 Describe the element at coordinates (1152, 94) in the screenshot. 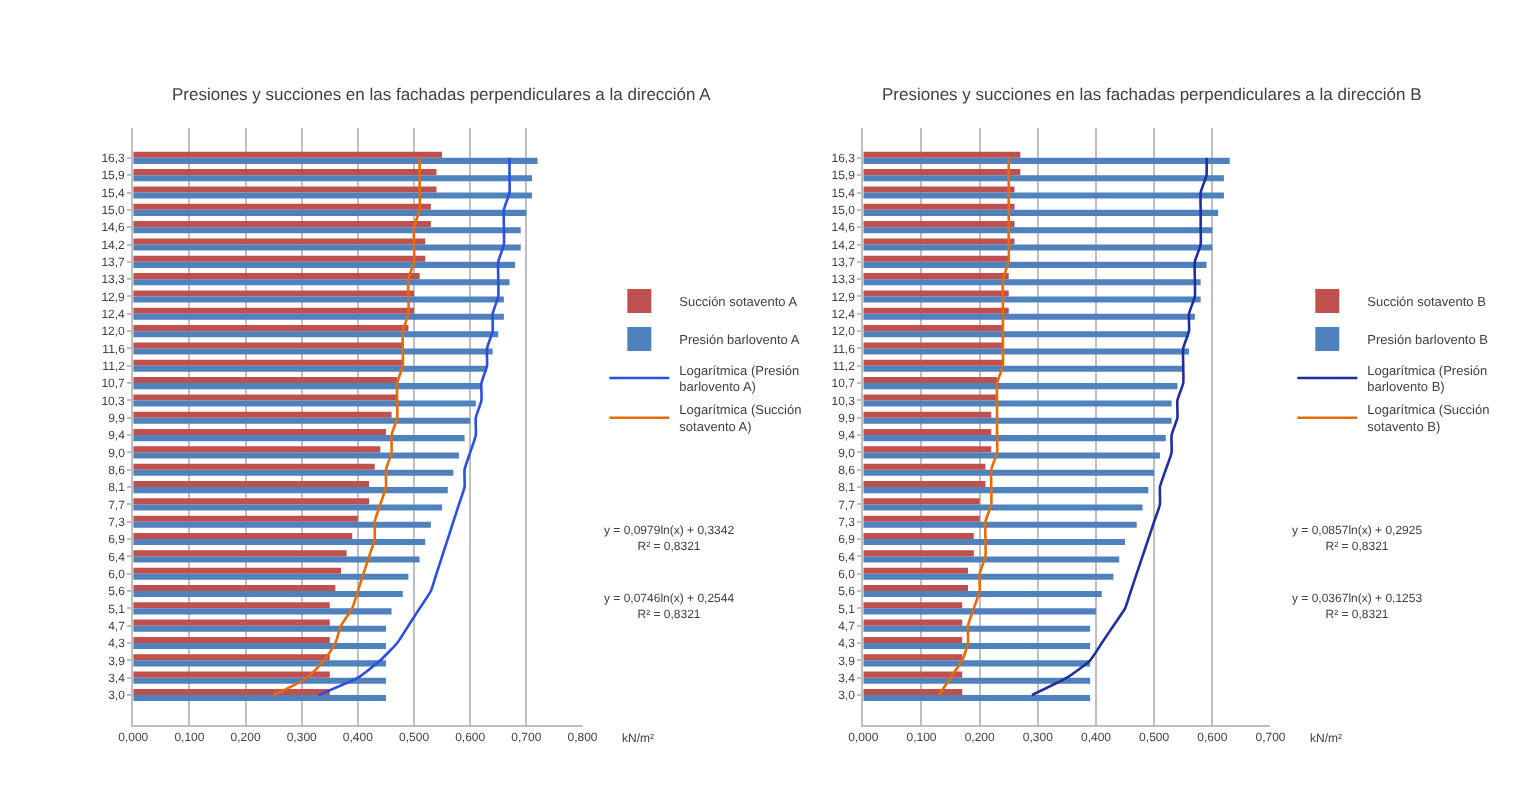

I see `chart-title: Presiones y succiones en las fachadas perpendiculares a la dirección B` at that location.